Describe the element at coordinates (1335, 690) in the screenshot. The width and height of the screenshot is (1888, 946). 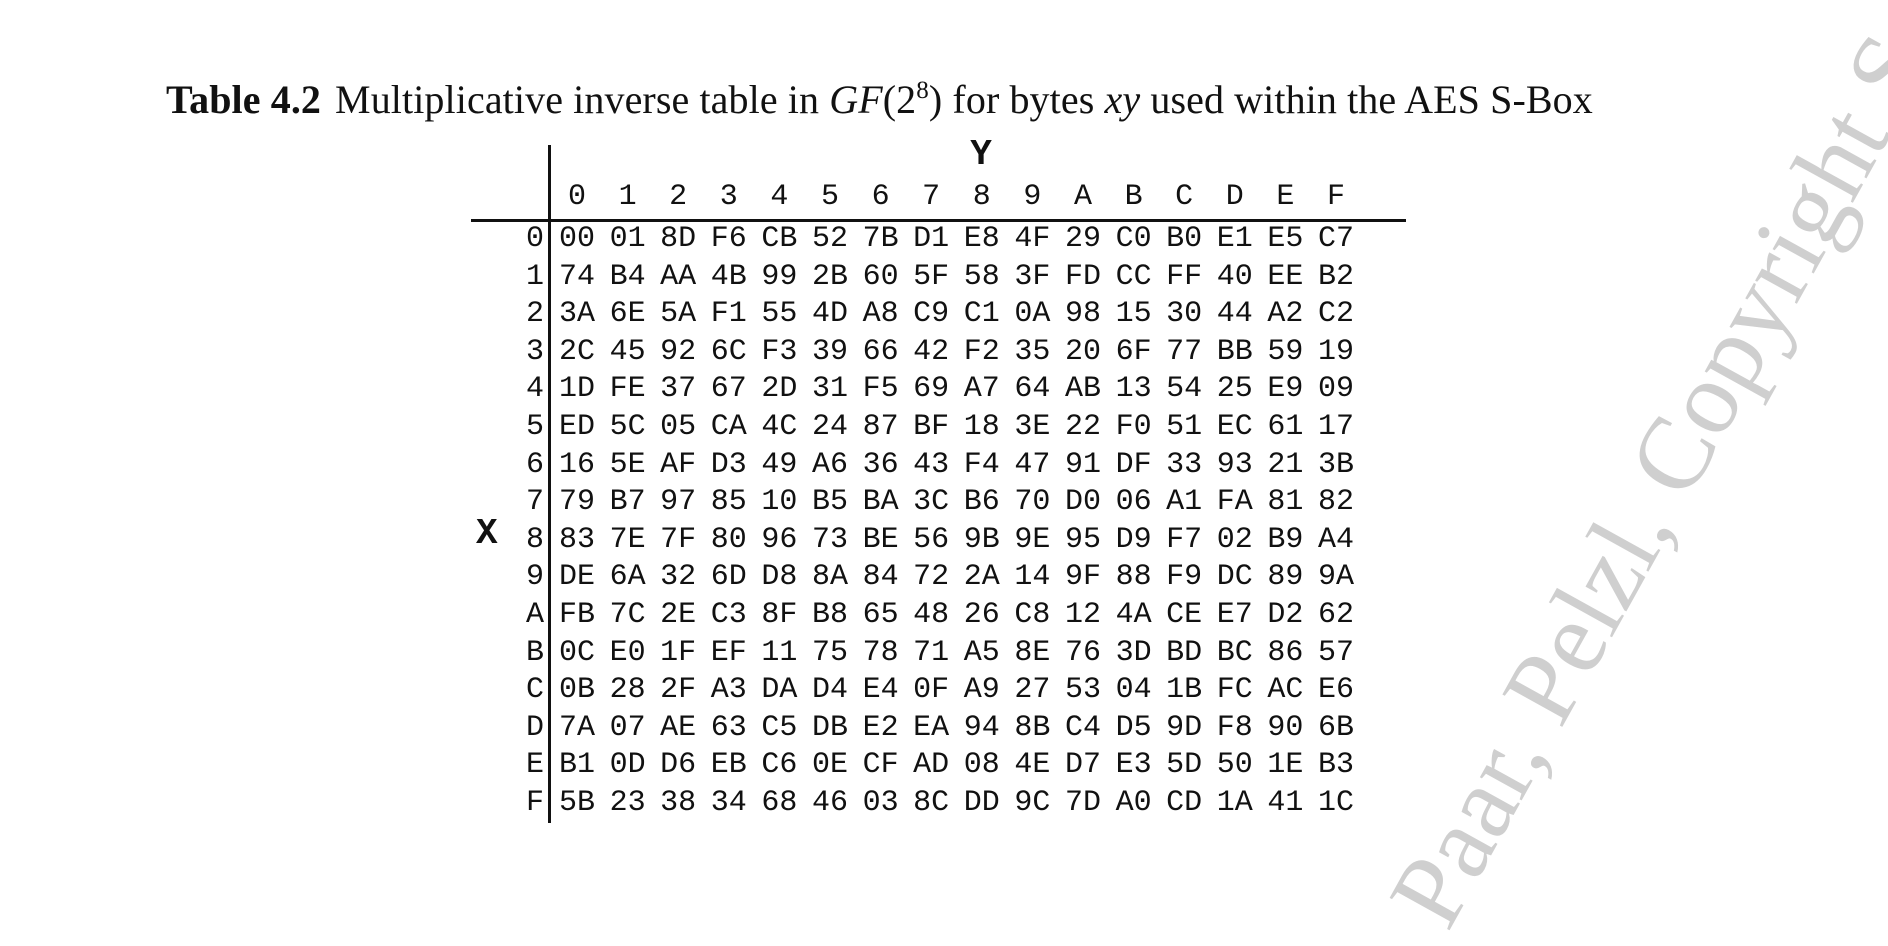
I see `table-cell: E6` at that location.